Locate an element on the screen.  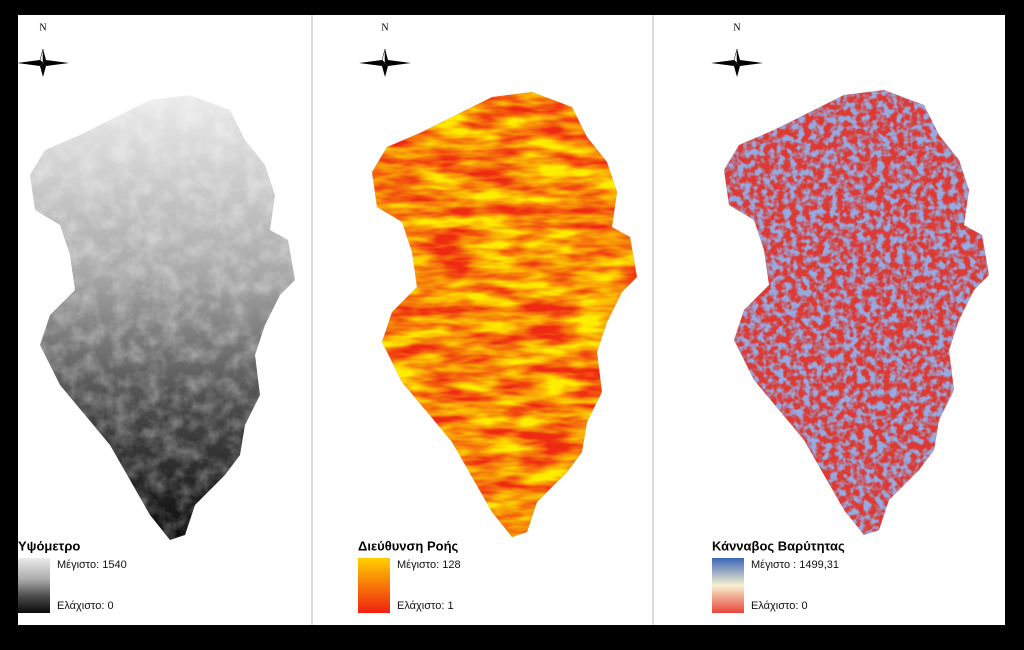
legend-title: Υψόμετρο is located at coordinates (49, 545).